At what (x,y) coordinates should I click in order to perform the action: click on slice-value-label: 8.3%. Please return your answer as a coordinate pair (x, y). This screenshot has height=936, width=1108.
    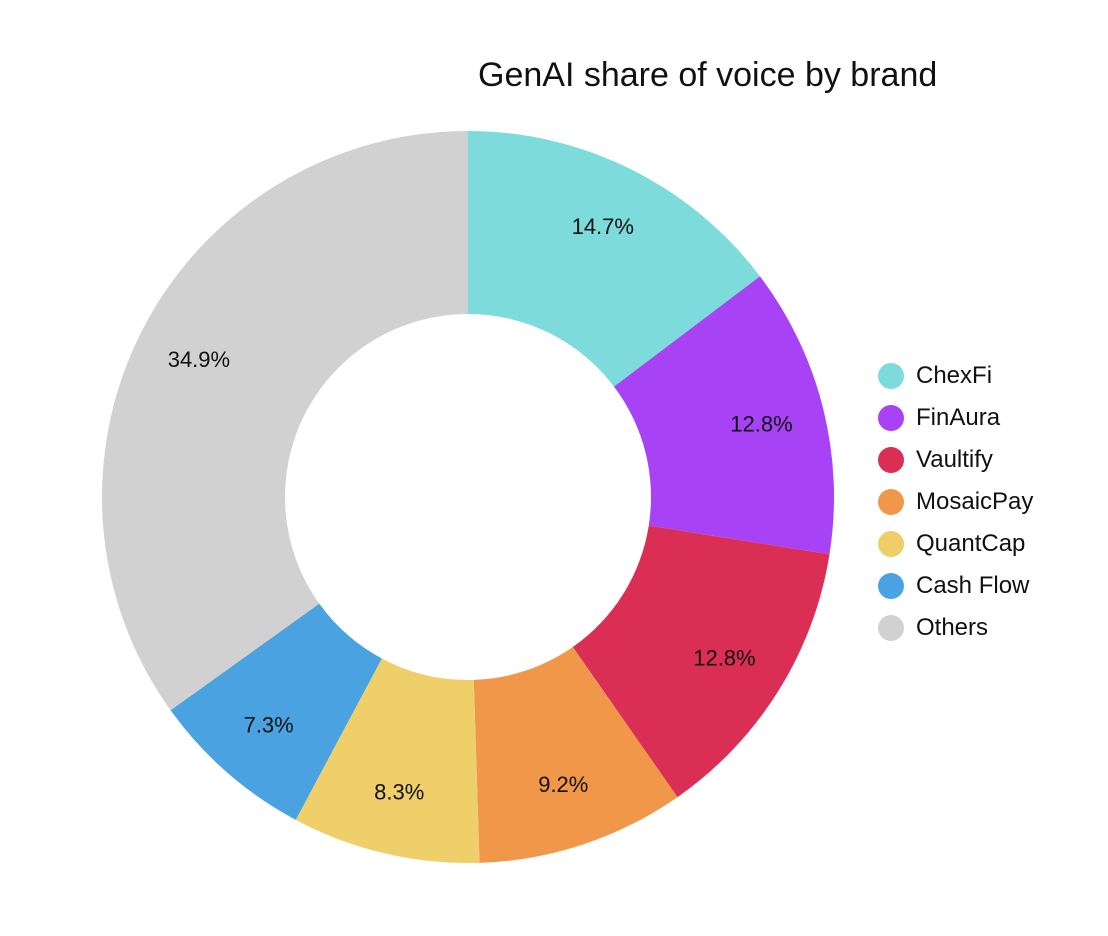
    Looking at the image, I should click on (399, 792).